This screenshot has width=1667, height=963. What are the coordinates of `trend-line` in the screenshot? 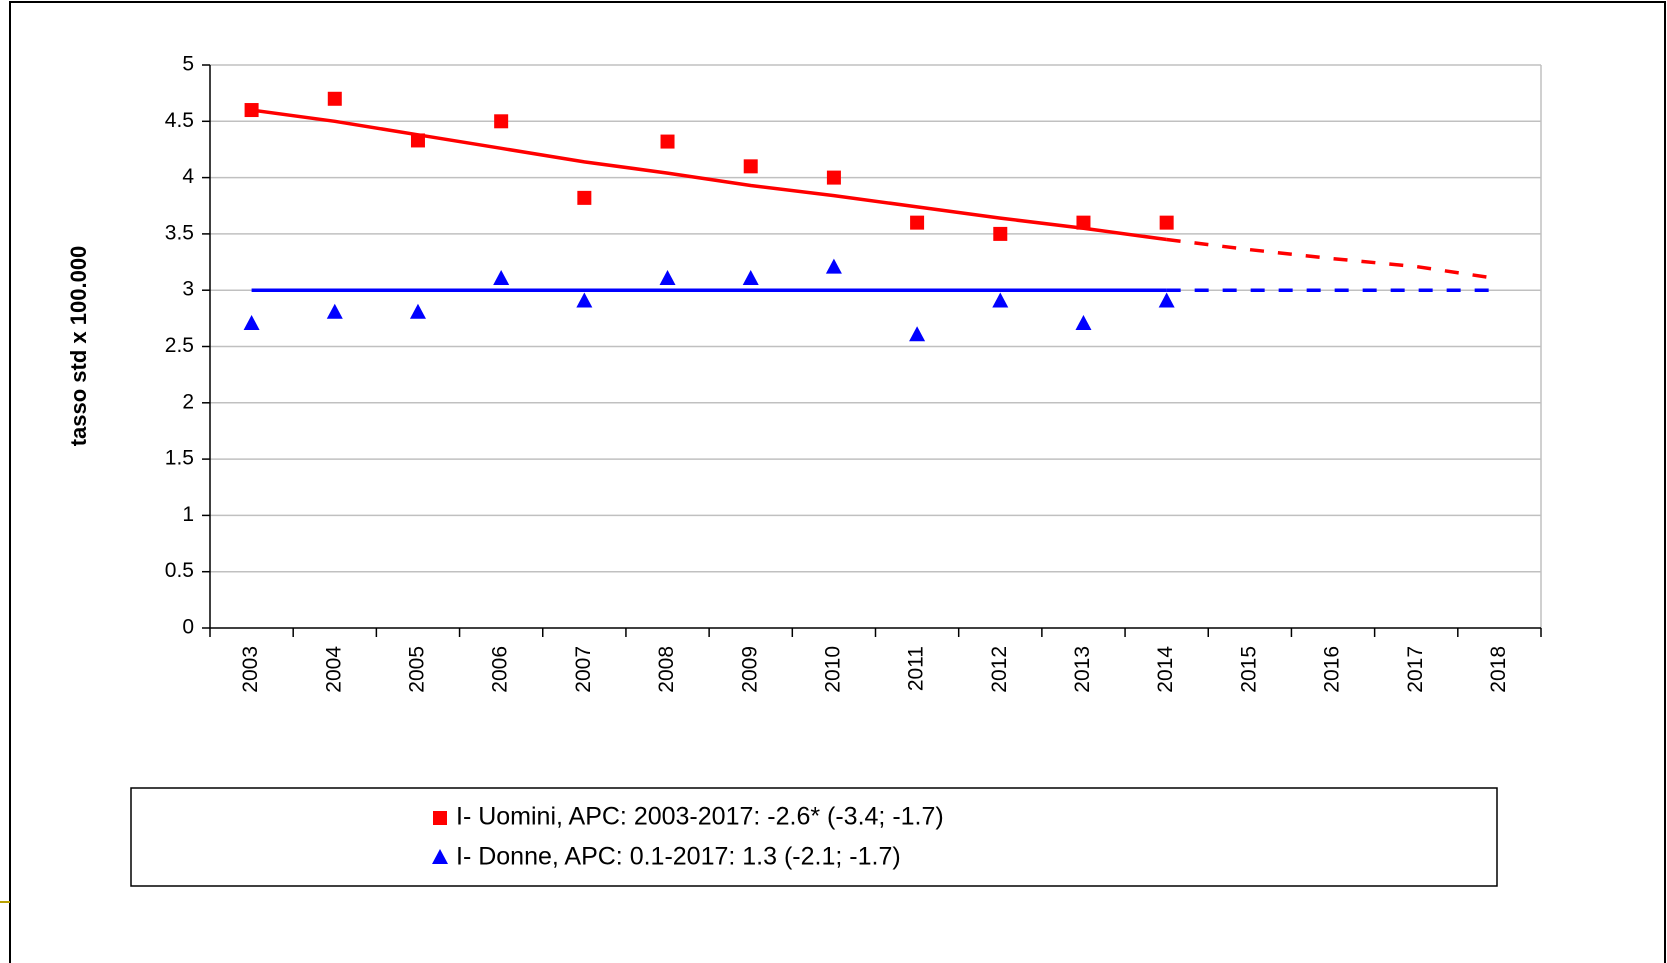 It's located at (709, 175).